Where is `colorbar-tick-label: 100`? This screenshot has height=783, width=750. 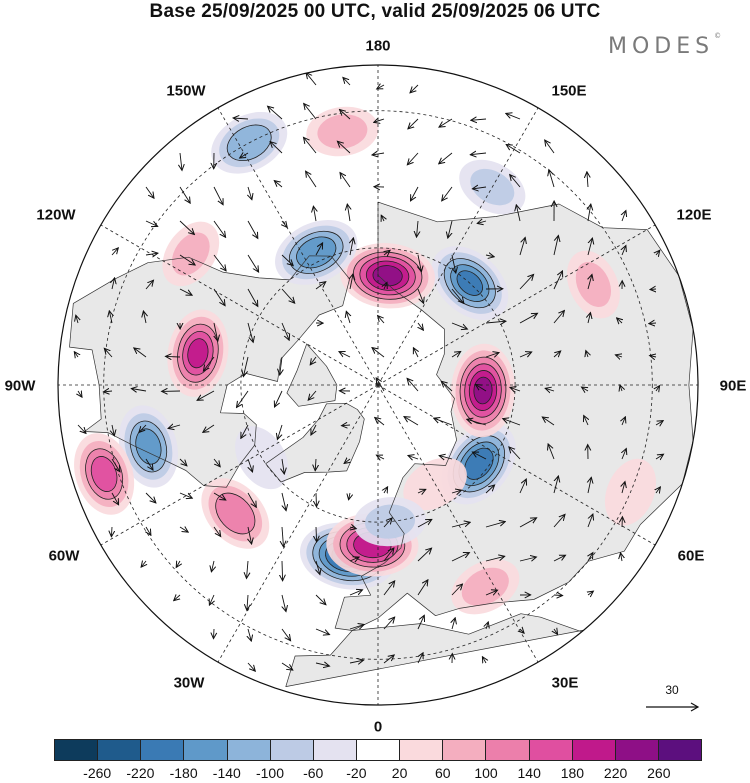 colorbar-tick-label: 100 is located at coordinates (486, 773).